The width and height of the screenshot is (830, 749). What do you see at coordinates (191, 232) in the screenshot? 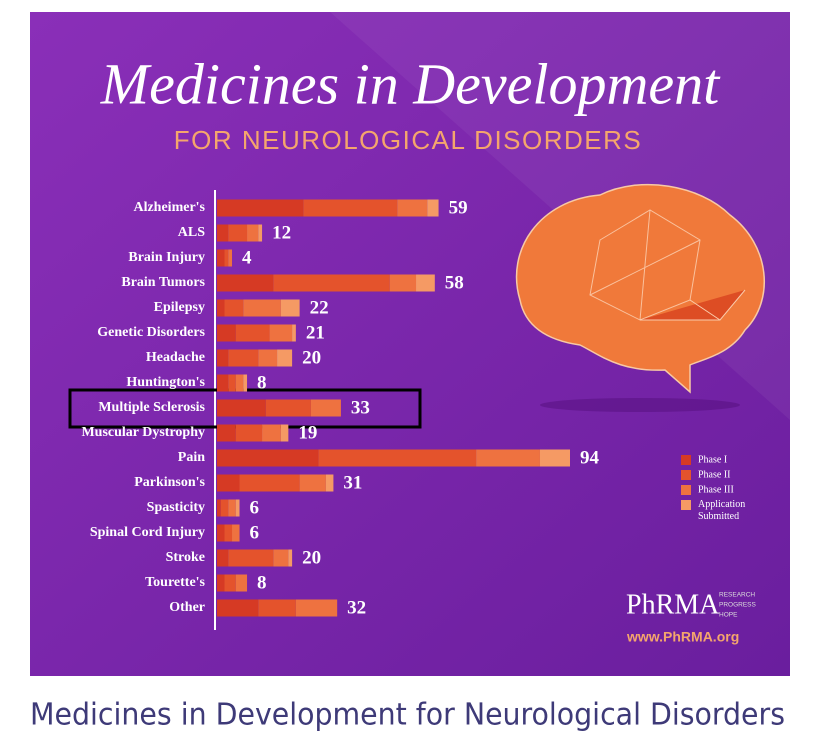
I see `category-label: ALS` at bounding box center [191, 232].